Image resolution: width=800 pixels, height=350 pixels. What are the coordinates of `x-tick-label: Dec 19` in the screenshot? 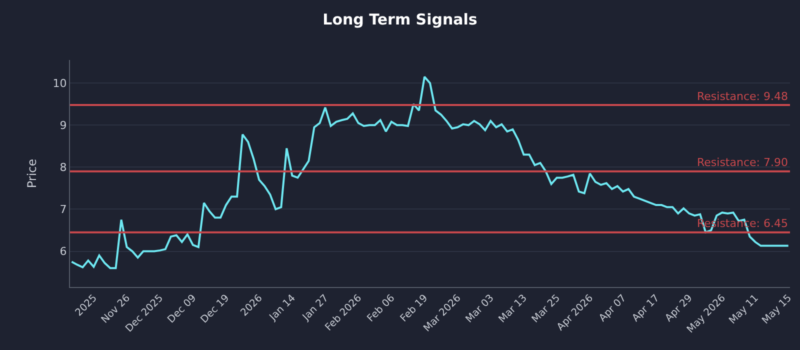 It's located at (215, 309).